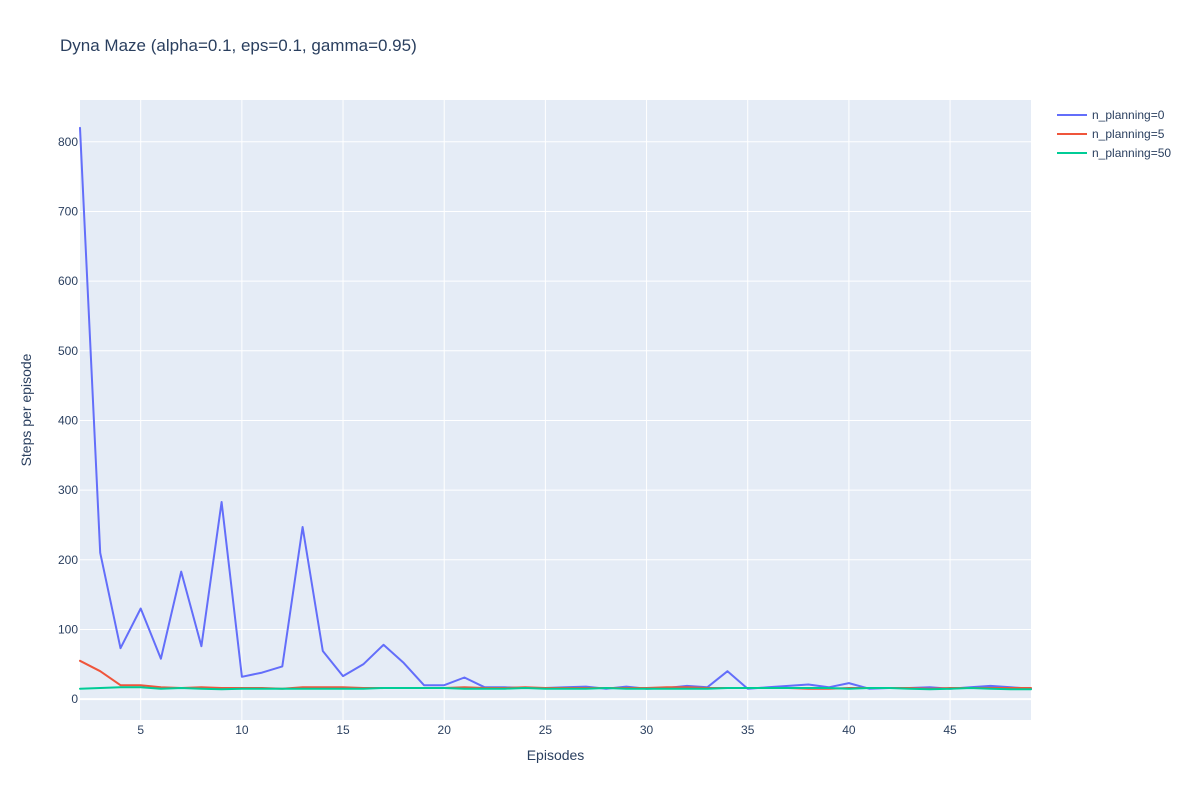 This screenshot has height=805, width=1200. I want to click on legend-item: n_planning=50, so click(1114, 153).